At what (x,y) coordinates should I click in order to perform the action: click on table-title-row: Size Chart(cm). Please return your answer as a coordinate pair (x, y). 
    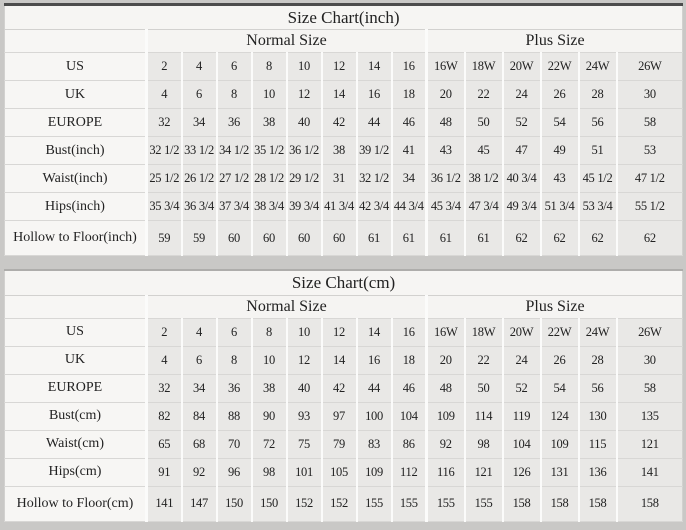
    Looking at the image, I should click on (343, 283).